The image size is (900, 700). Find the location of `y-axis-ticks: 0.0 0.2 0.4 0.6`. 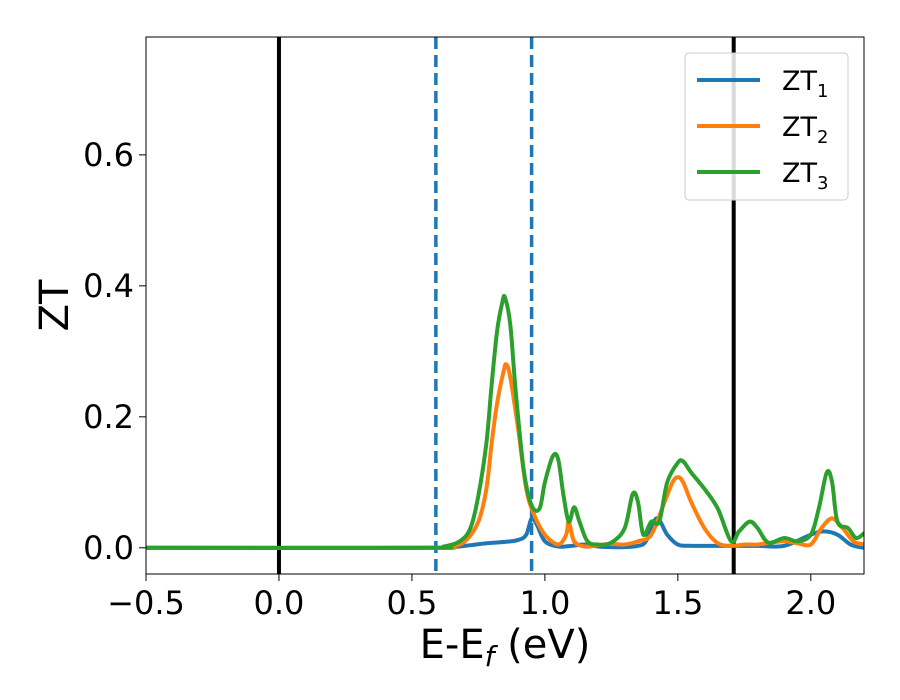

y-axis-ticks: 0.0 0.2 0.4 0.6 is located at coordinates (114, 351).